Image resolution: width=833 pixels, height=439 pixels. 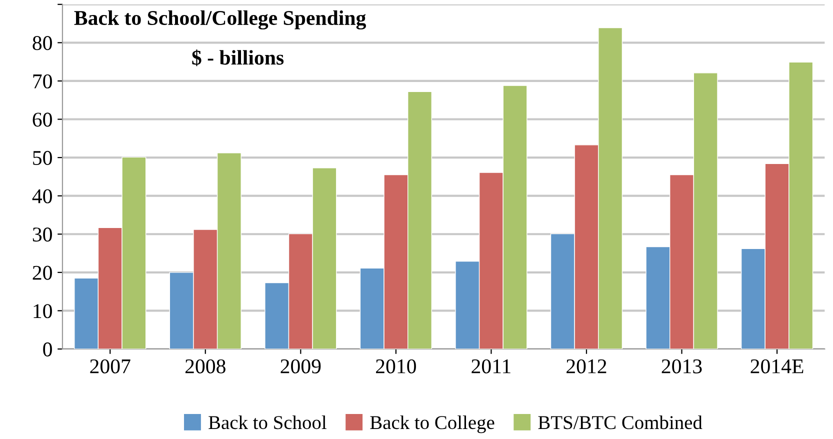 What do you see at coordinates (47, 349) in the screenshot?
I see `y-tick-label: 0` at bounding box center [47, 349].